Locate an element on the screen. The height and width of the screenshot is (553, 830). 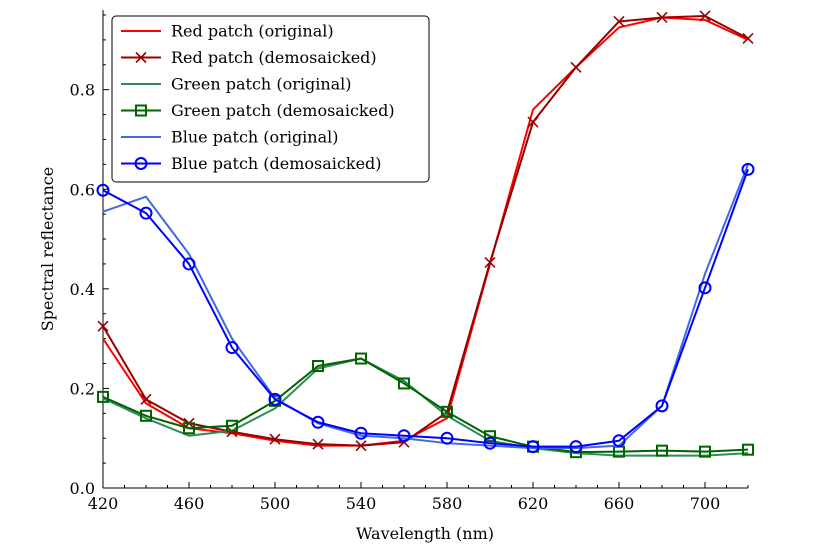
y-tick-label: 0.0 is located at coordinates (82, 488).